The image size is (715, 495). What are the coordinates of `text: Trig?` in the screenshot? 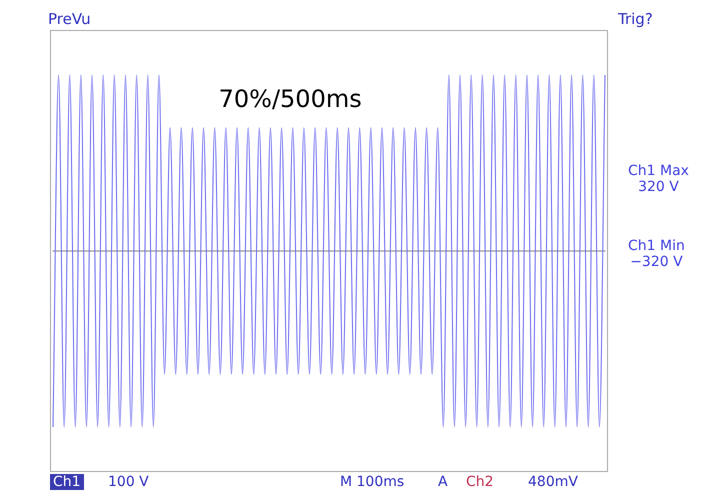 It's located at (635, 19).